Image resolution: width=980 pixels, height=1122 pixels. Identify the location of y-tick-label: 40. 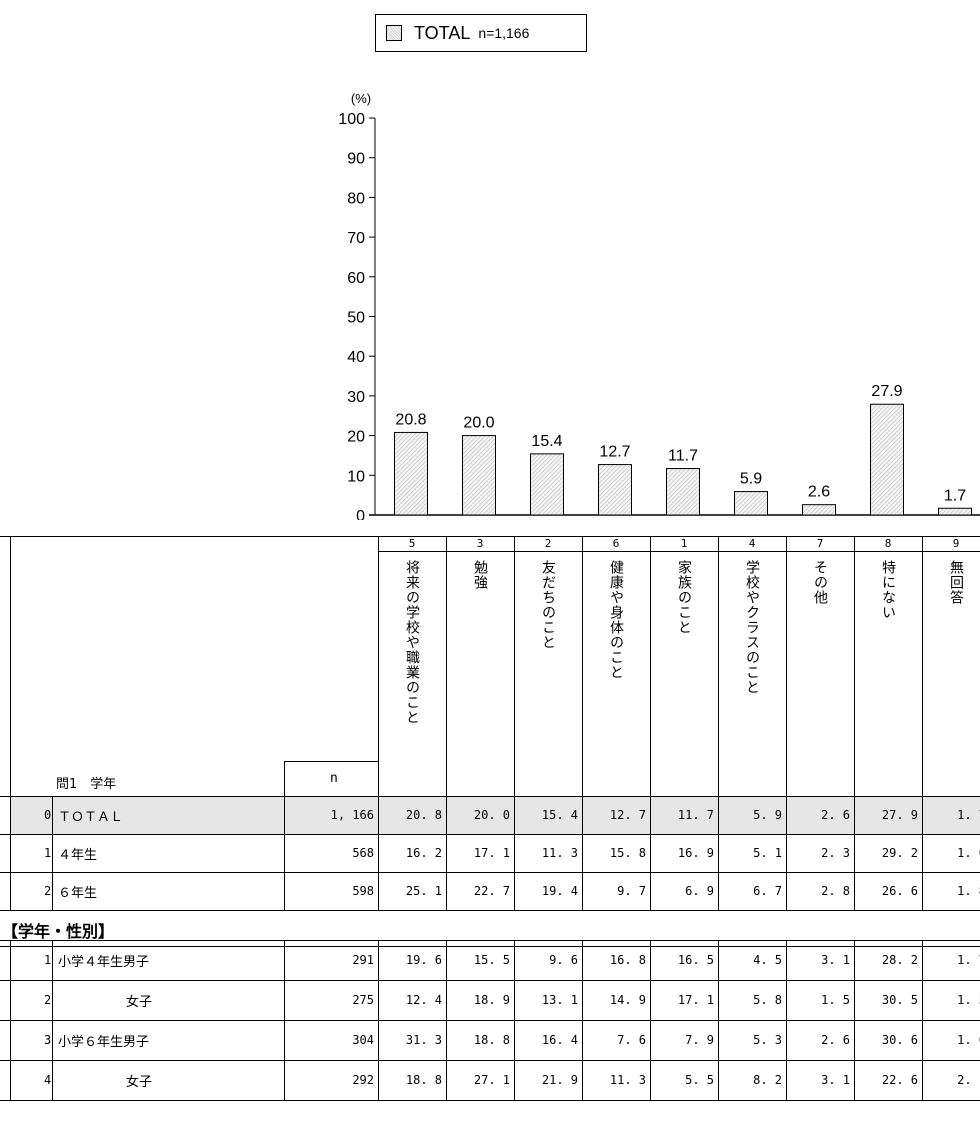
(356, 357).